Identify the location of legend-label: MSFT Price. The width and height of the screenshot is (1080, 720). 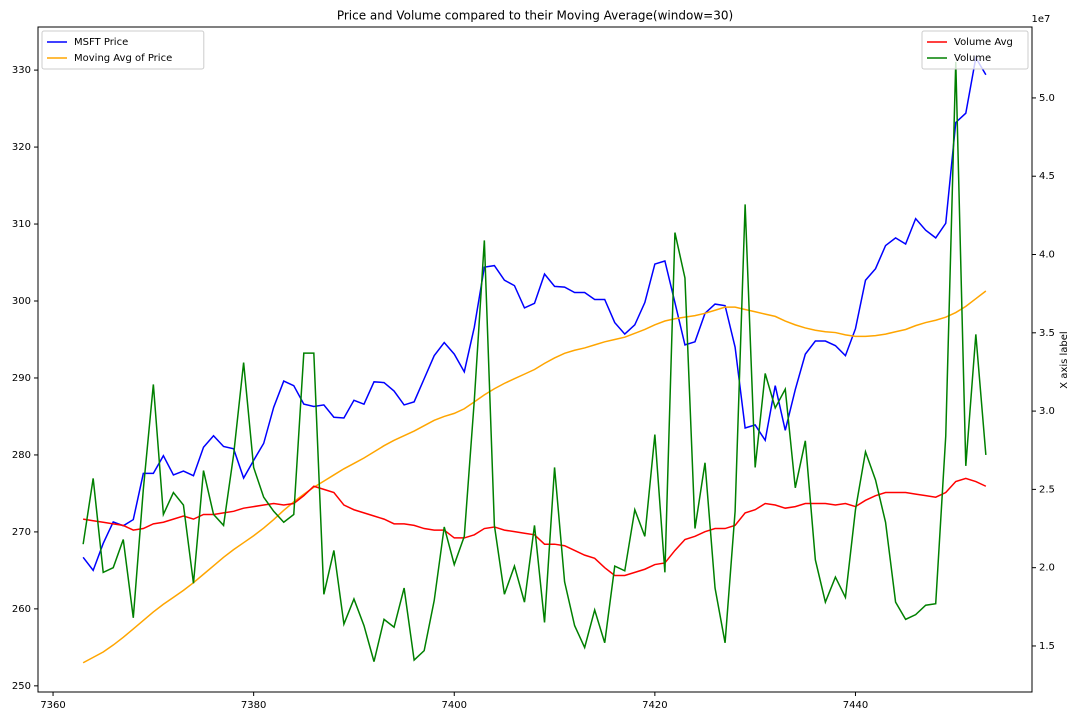
(101, 42).